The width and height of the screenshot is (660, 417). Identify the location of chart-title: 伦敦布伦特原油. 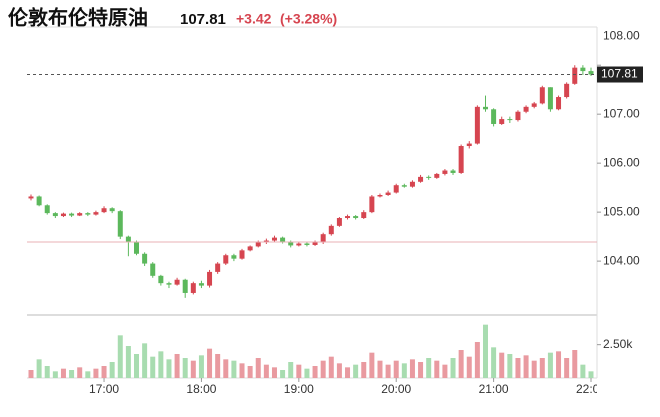
(78, 17).